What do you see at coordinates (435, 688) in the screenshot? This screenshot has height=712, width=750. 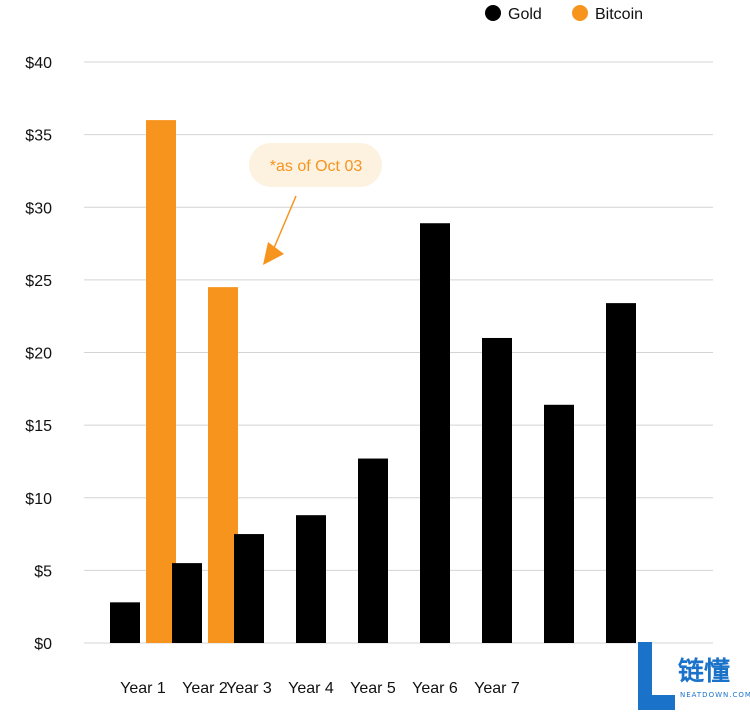 I see `x-tick-label: Year 6` at bounding box center [435, 688].